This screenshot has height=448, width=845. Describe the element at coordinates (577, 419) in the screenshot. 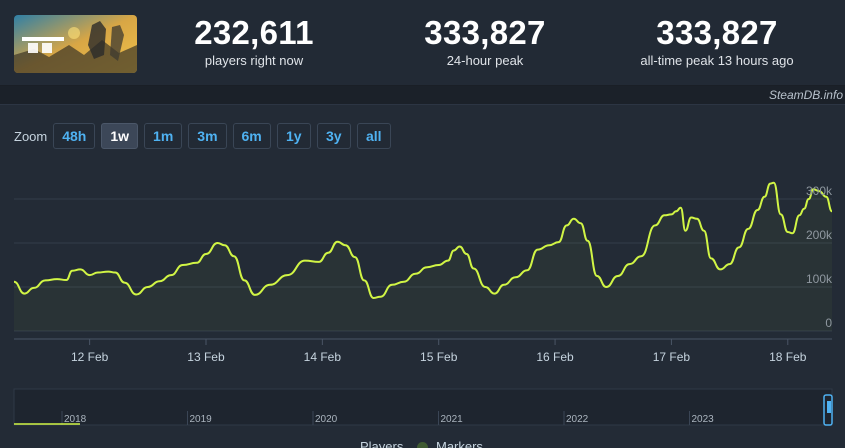

I see `navigator-year-label: 2022` at that location.